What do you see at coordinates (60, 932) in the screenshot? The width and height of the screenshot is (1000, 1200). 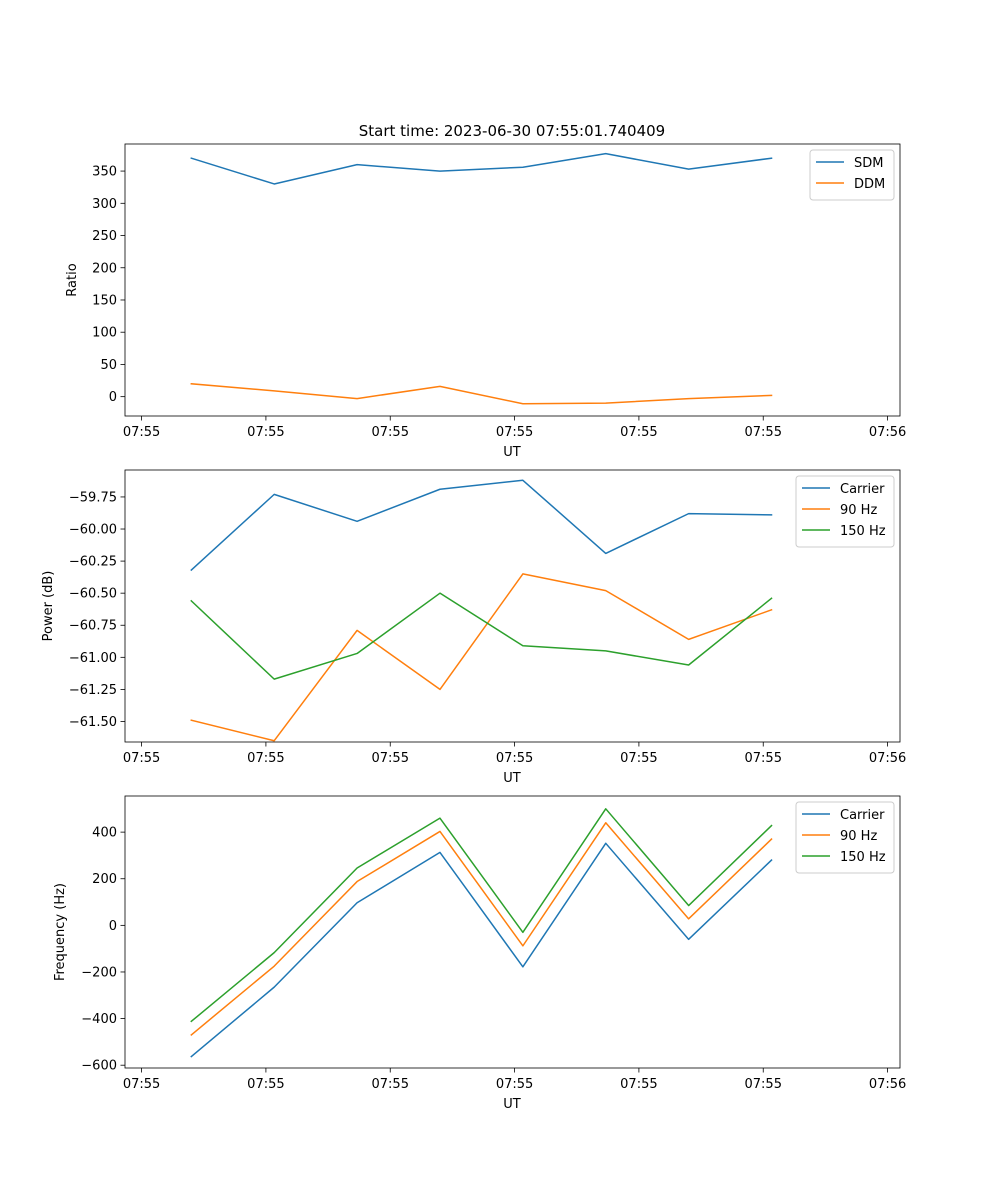 I see `y-axis-label: Frequency (Hz)` at bounding box center [60, 932].